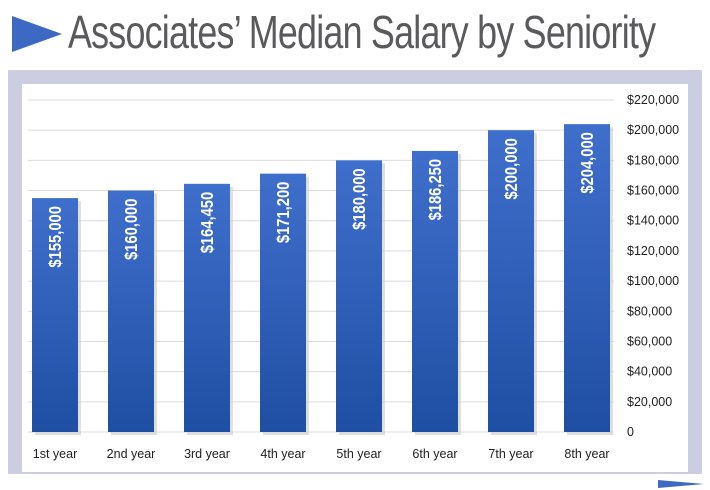 This screenshot has width=710, height=490. What do you see at coordinates (132, 229) in the screenshot?
I see `bar-data-label: $160,000` at bounding box center [132, 229].